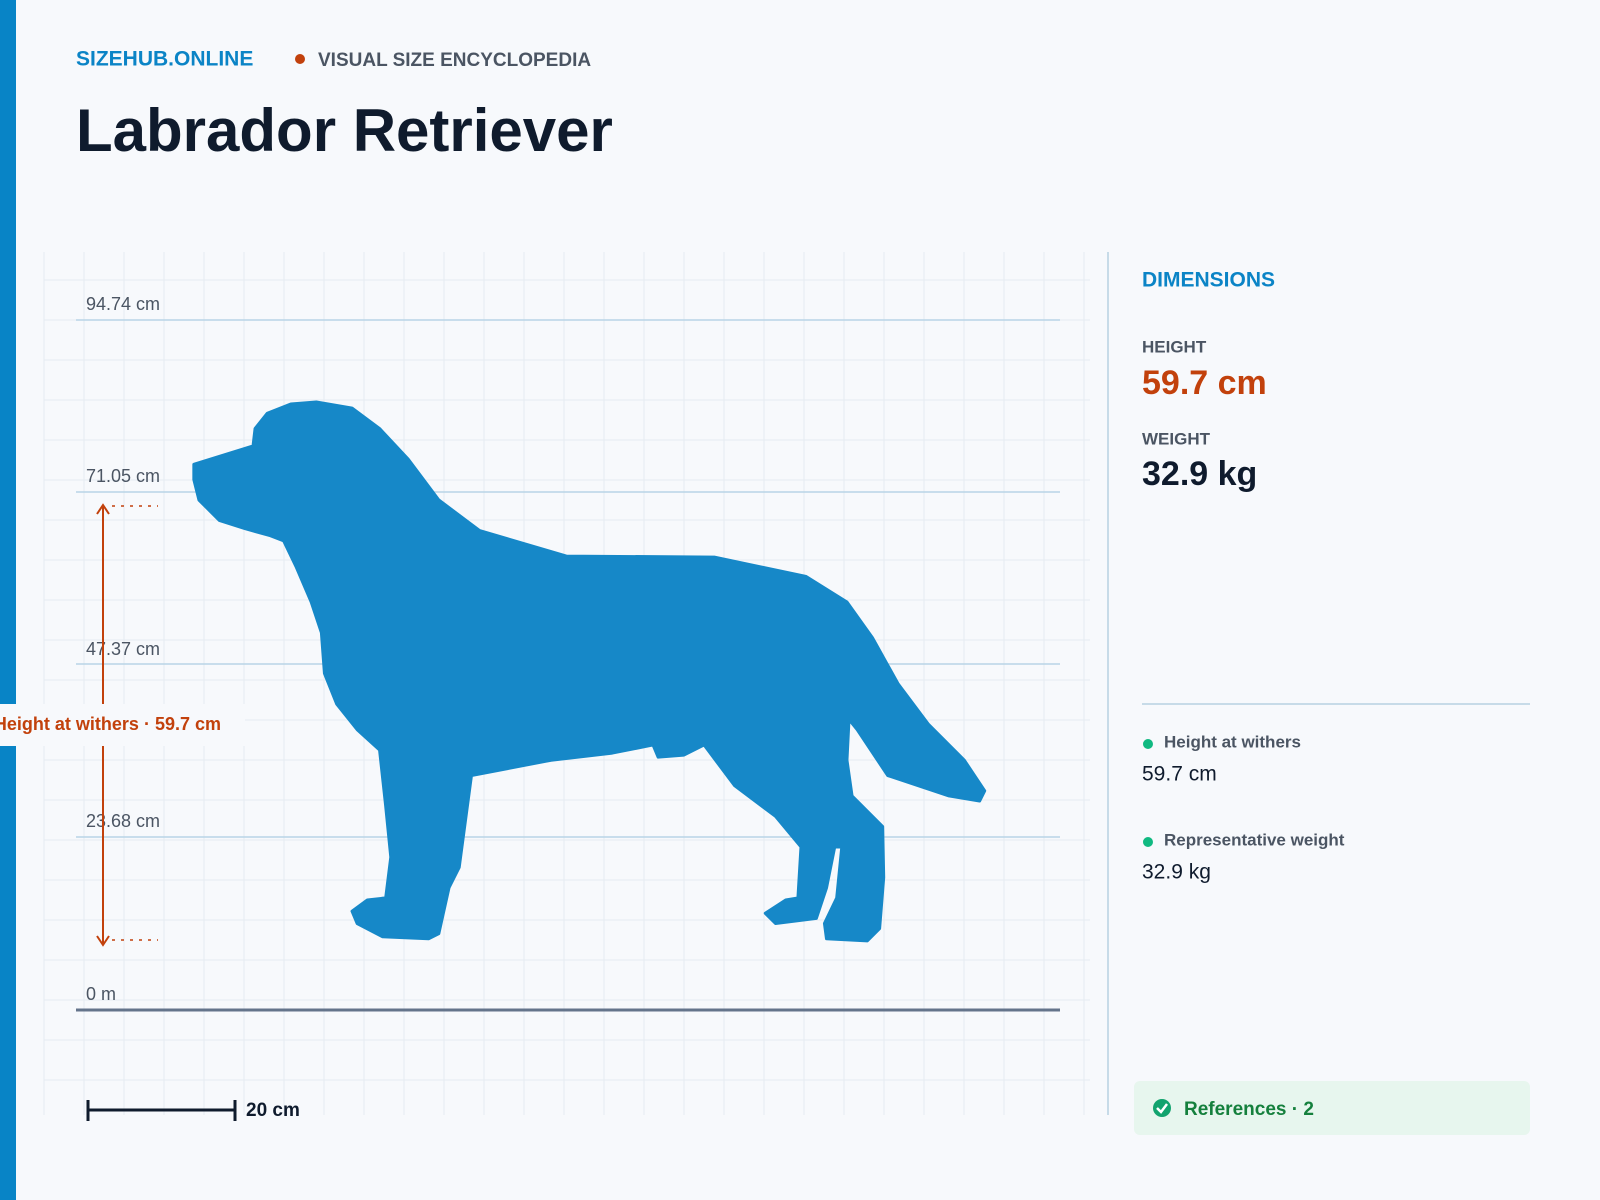 This screenshot has height=1200, width=1600. Describe the element at coordinates (1332, 1108) in the screenshot. I see `references-box` at that location.